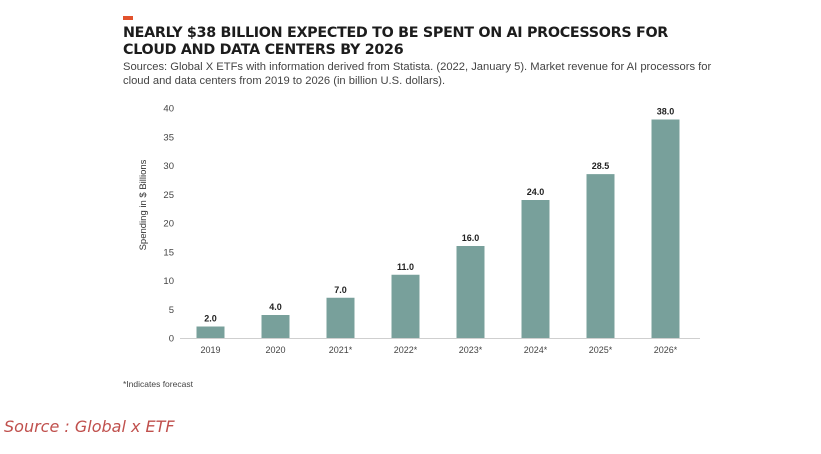 This screenshot has width=821, height=454. Describe the element at coordinates (275, 326) in the screenshot. I see `bar-2020` at that location.